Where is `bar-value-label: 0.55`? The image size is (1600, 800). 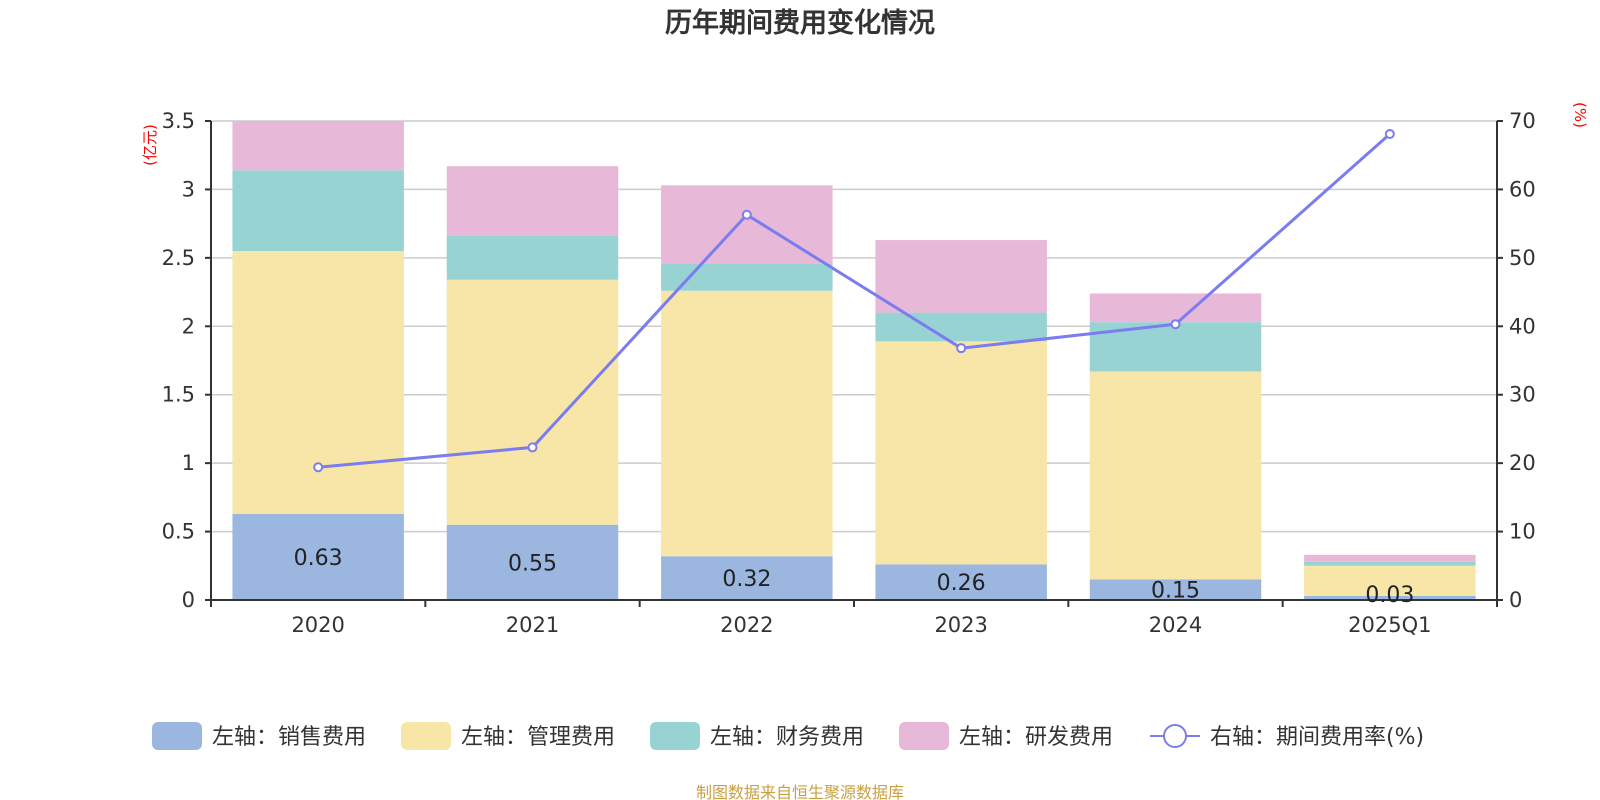 bar-value-label: 0.55 is located at coordinates (532, 563).